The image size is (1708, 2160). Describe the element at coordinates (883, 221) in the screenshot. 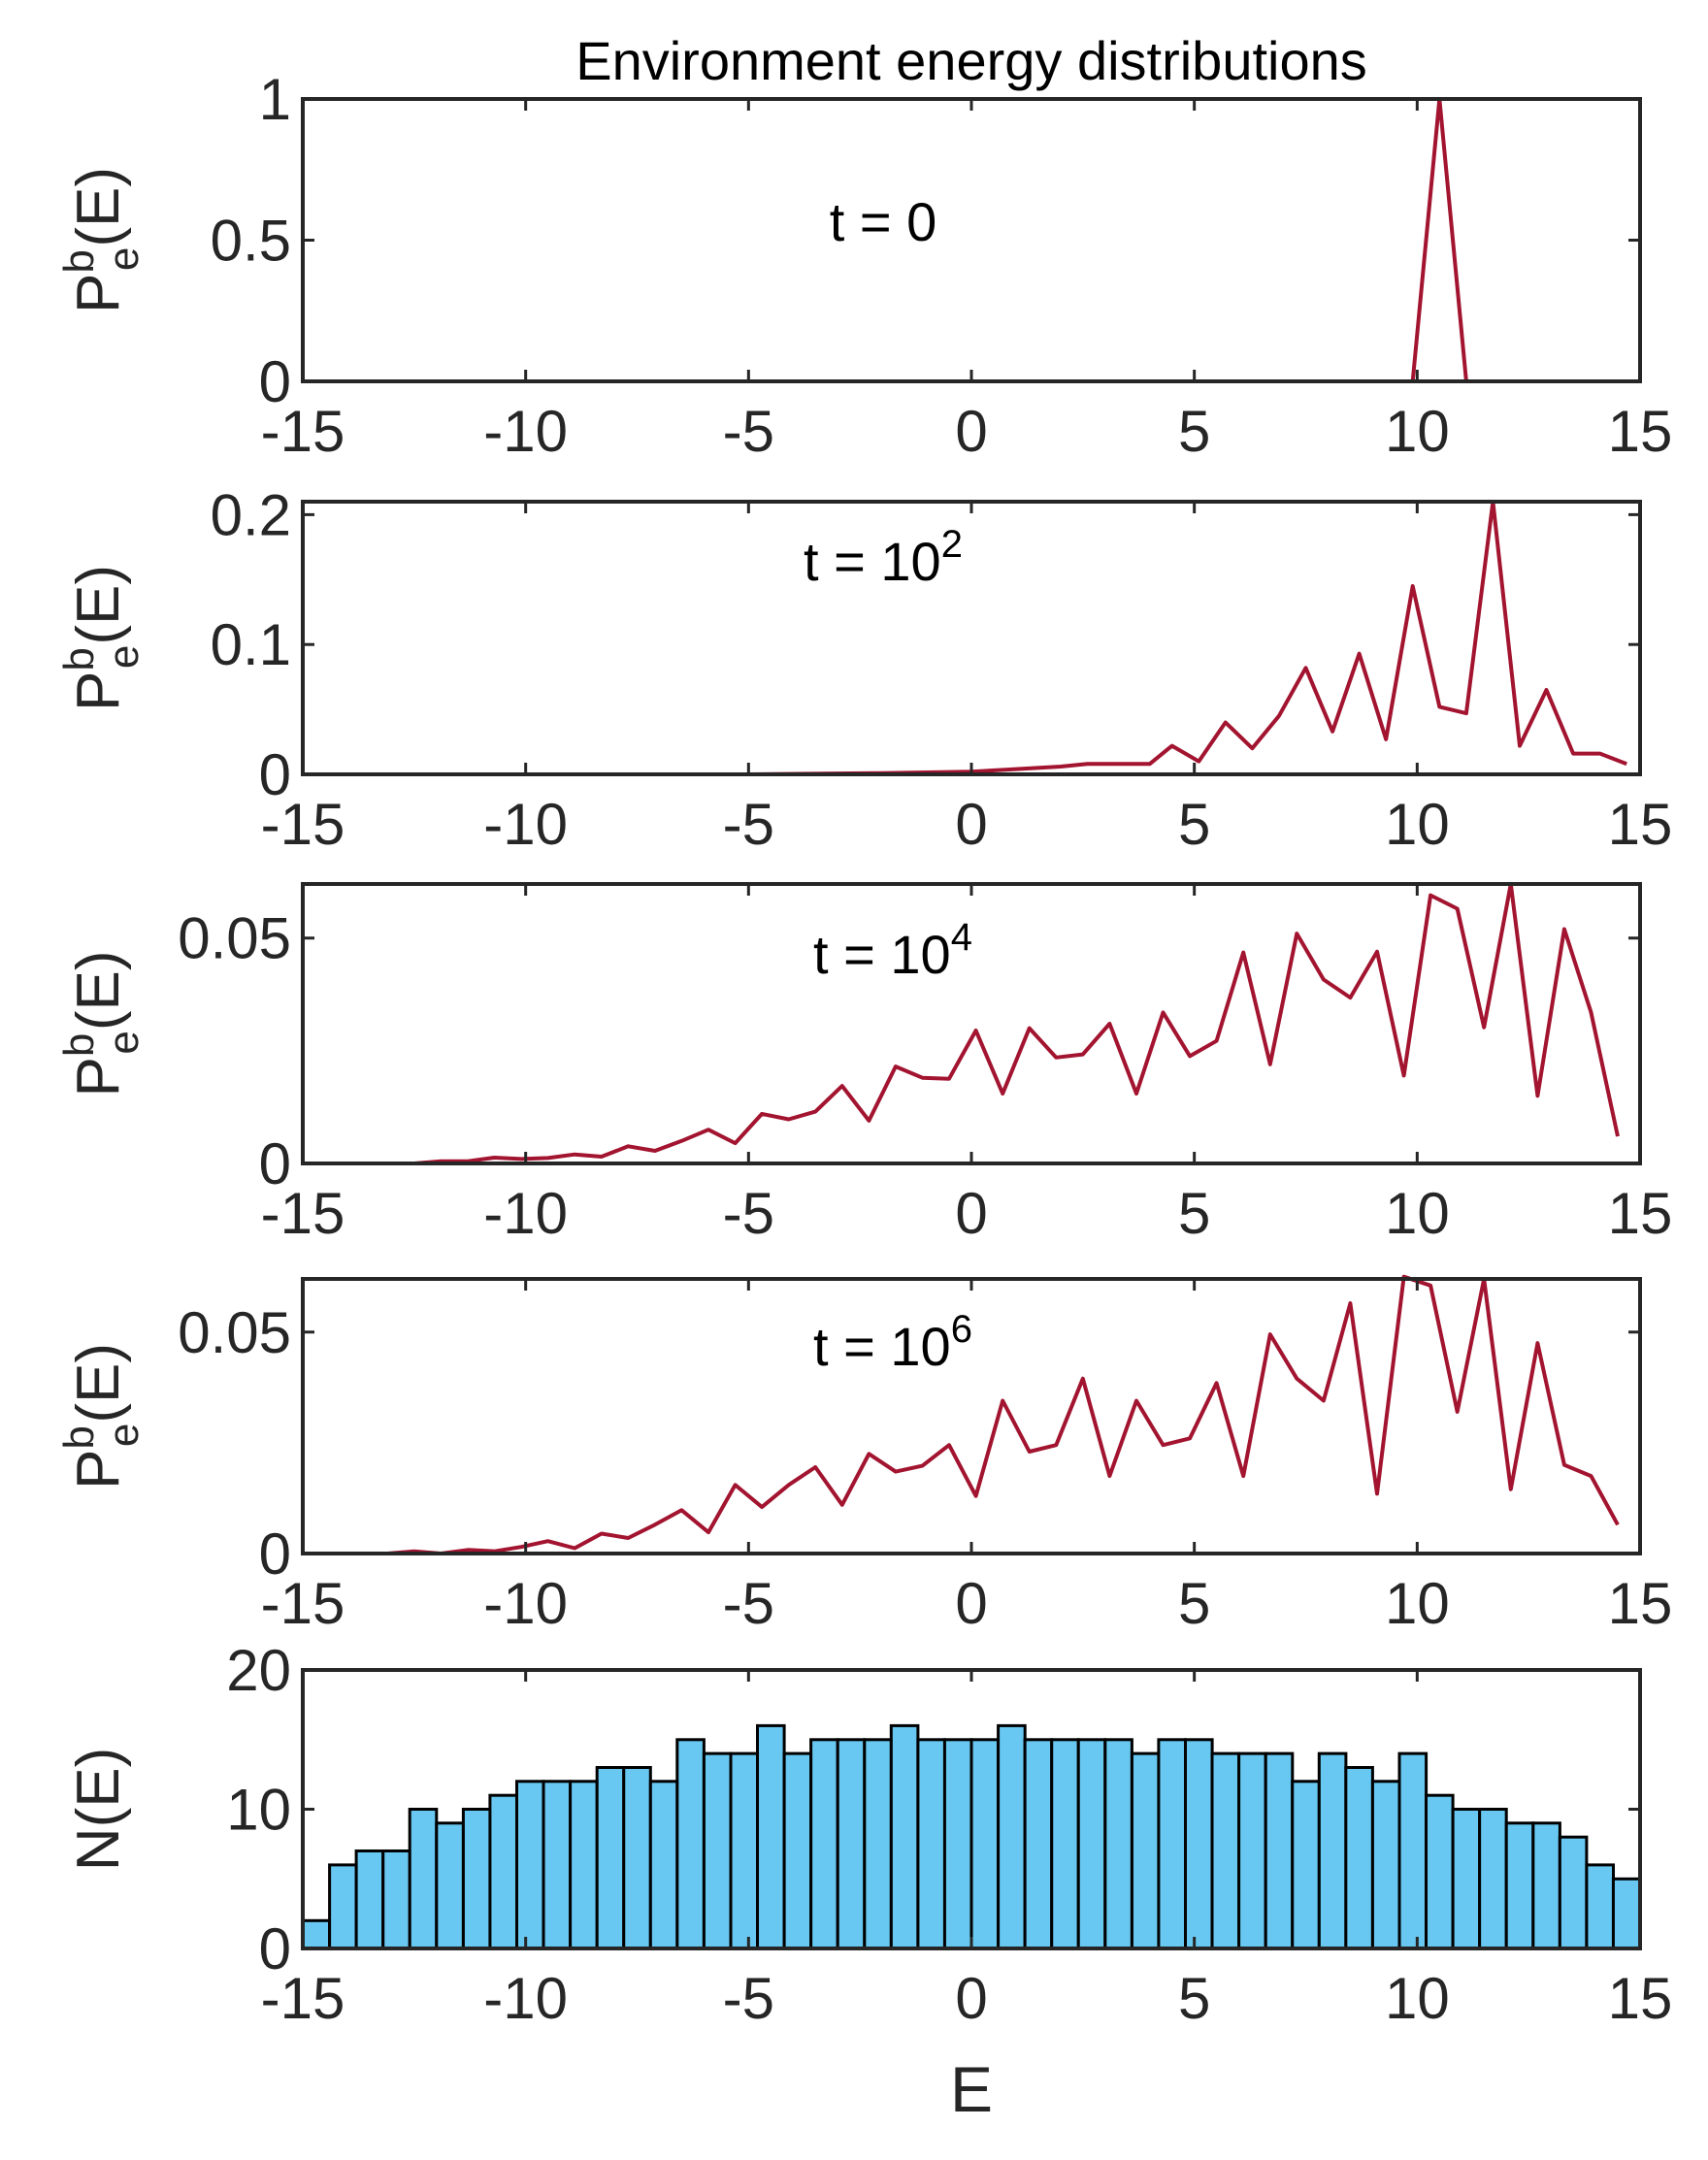

I see `time-annotation: t = 0` at that location.